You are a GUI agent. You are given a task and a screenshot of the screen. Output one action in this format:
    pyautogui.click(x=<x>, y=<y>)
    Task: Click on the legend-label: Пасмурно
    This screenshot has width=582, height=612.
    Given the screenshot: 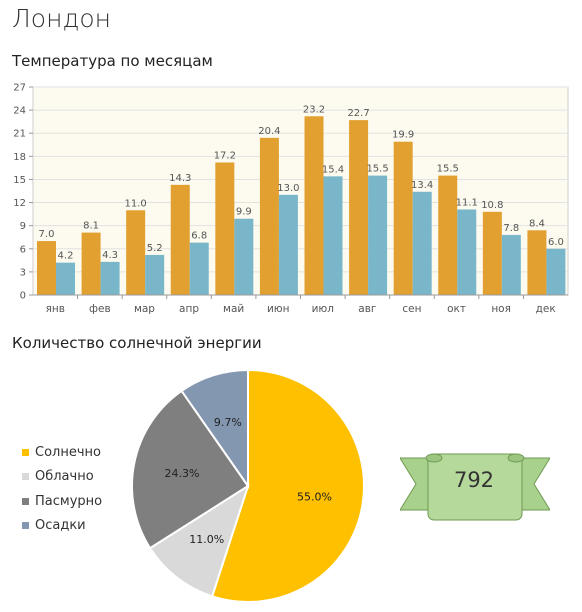 What is the action you would take?
    pyautogui.click(x=69, y=501)
    